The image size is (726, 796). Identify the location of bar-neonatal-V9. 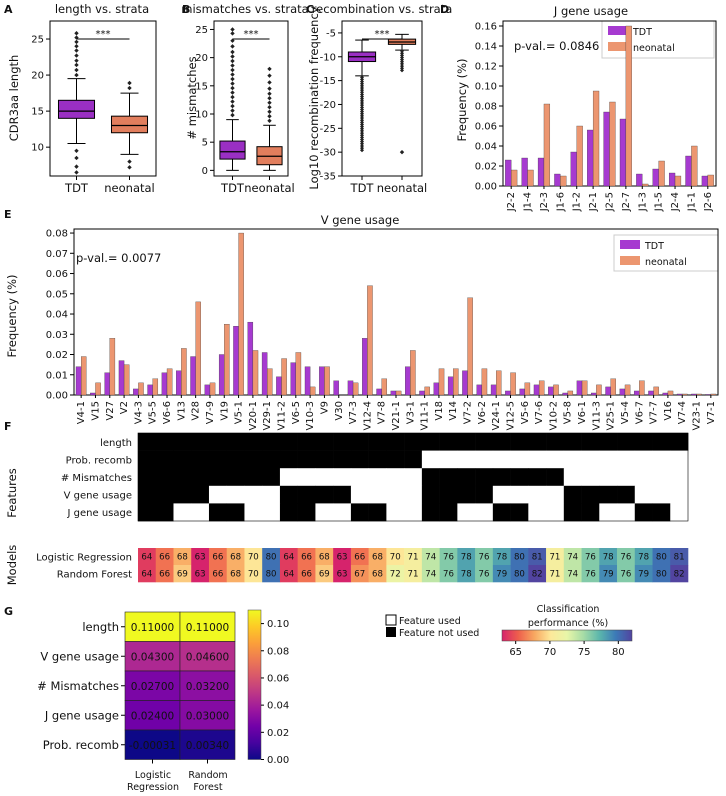
(327, 381).